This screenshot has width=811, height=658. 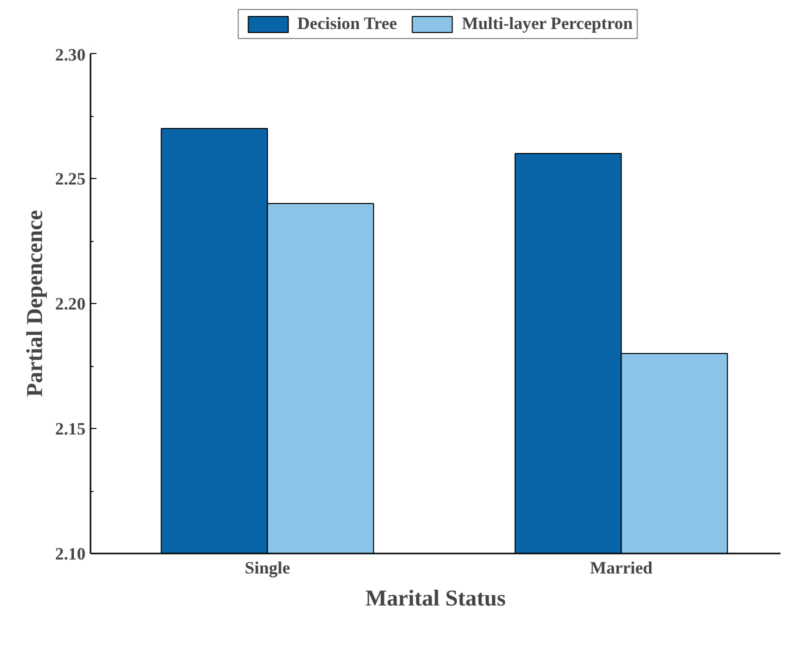 I want to click on legend-label: Decision Tree, so click(x=347, y=24).